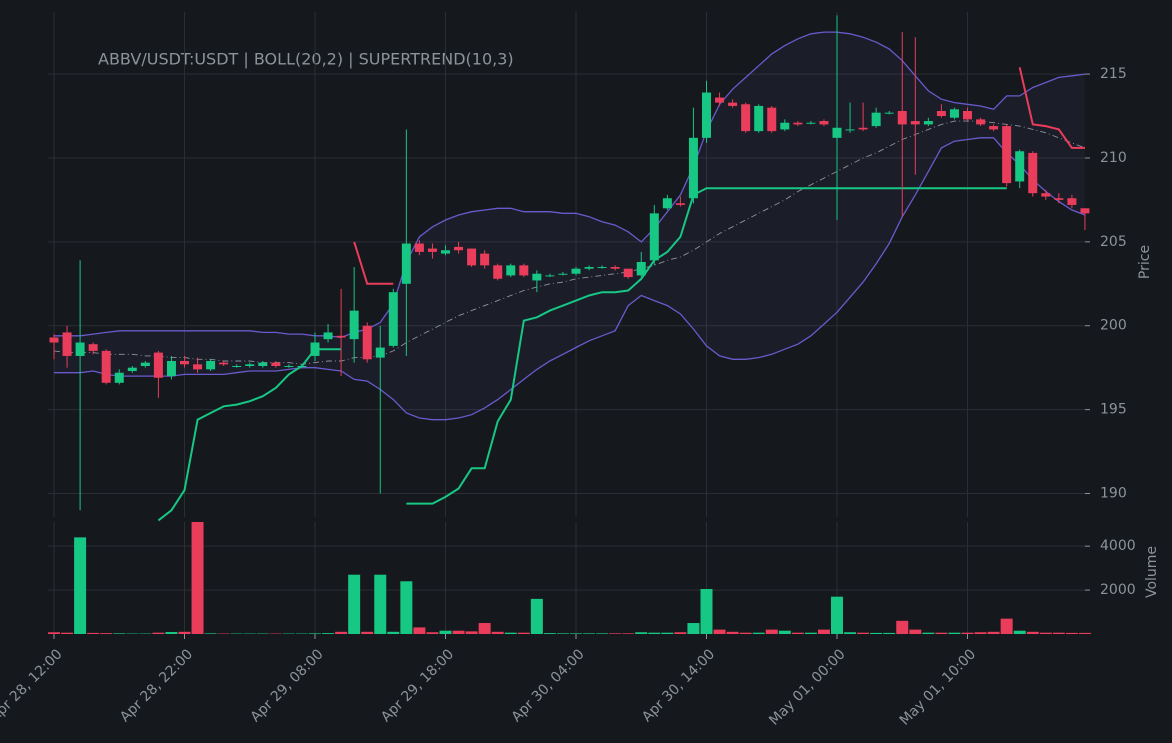 Image resolution: width=1172 pixels, height=743 pixels. What do you see at coordinates (1113, 326) in the screenshot?
I see `y-tick-label: 200` at bounding box center [1113, 326].